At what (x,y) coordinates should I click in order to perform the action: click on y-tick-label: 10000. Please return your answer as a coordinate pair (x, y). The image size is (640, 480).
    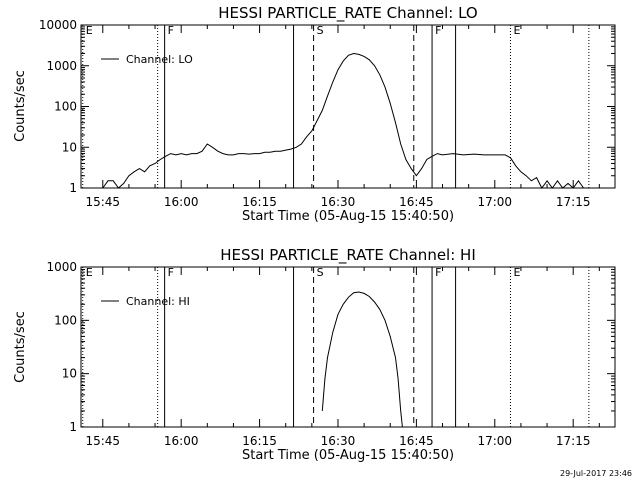
    Looking at the image, I should click on (58, 25).